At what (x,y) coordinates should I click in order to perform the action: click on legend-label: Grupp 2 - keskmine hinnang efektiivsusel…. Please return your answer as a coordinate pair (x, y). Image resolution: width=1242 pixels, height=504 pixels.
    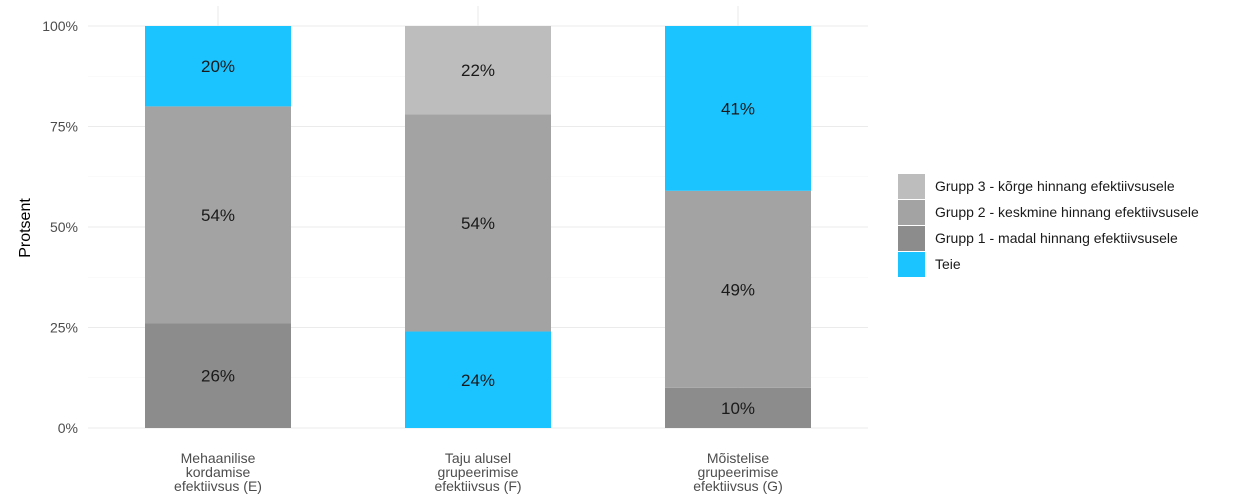
    Looking at the image, I should click on (1067, 212).